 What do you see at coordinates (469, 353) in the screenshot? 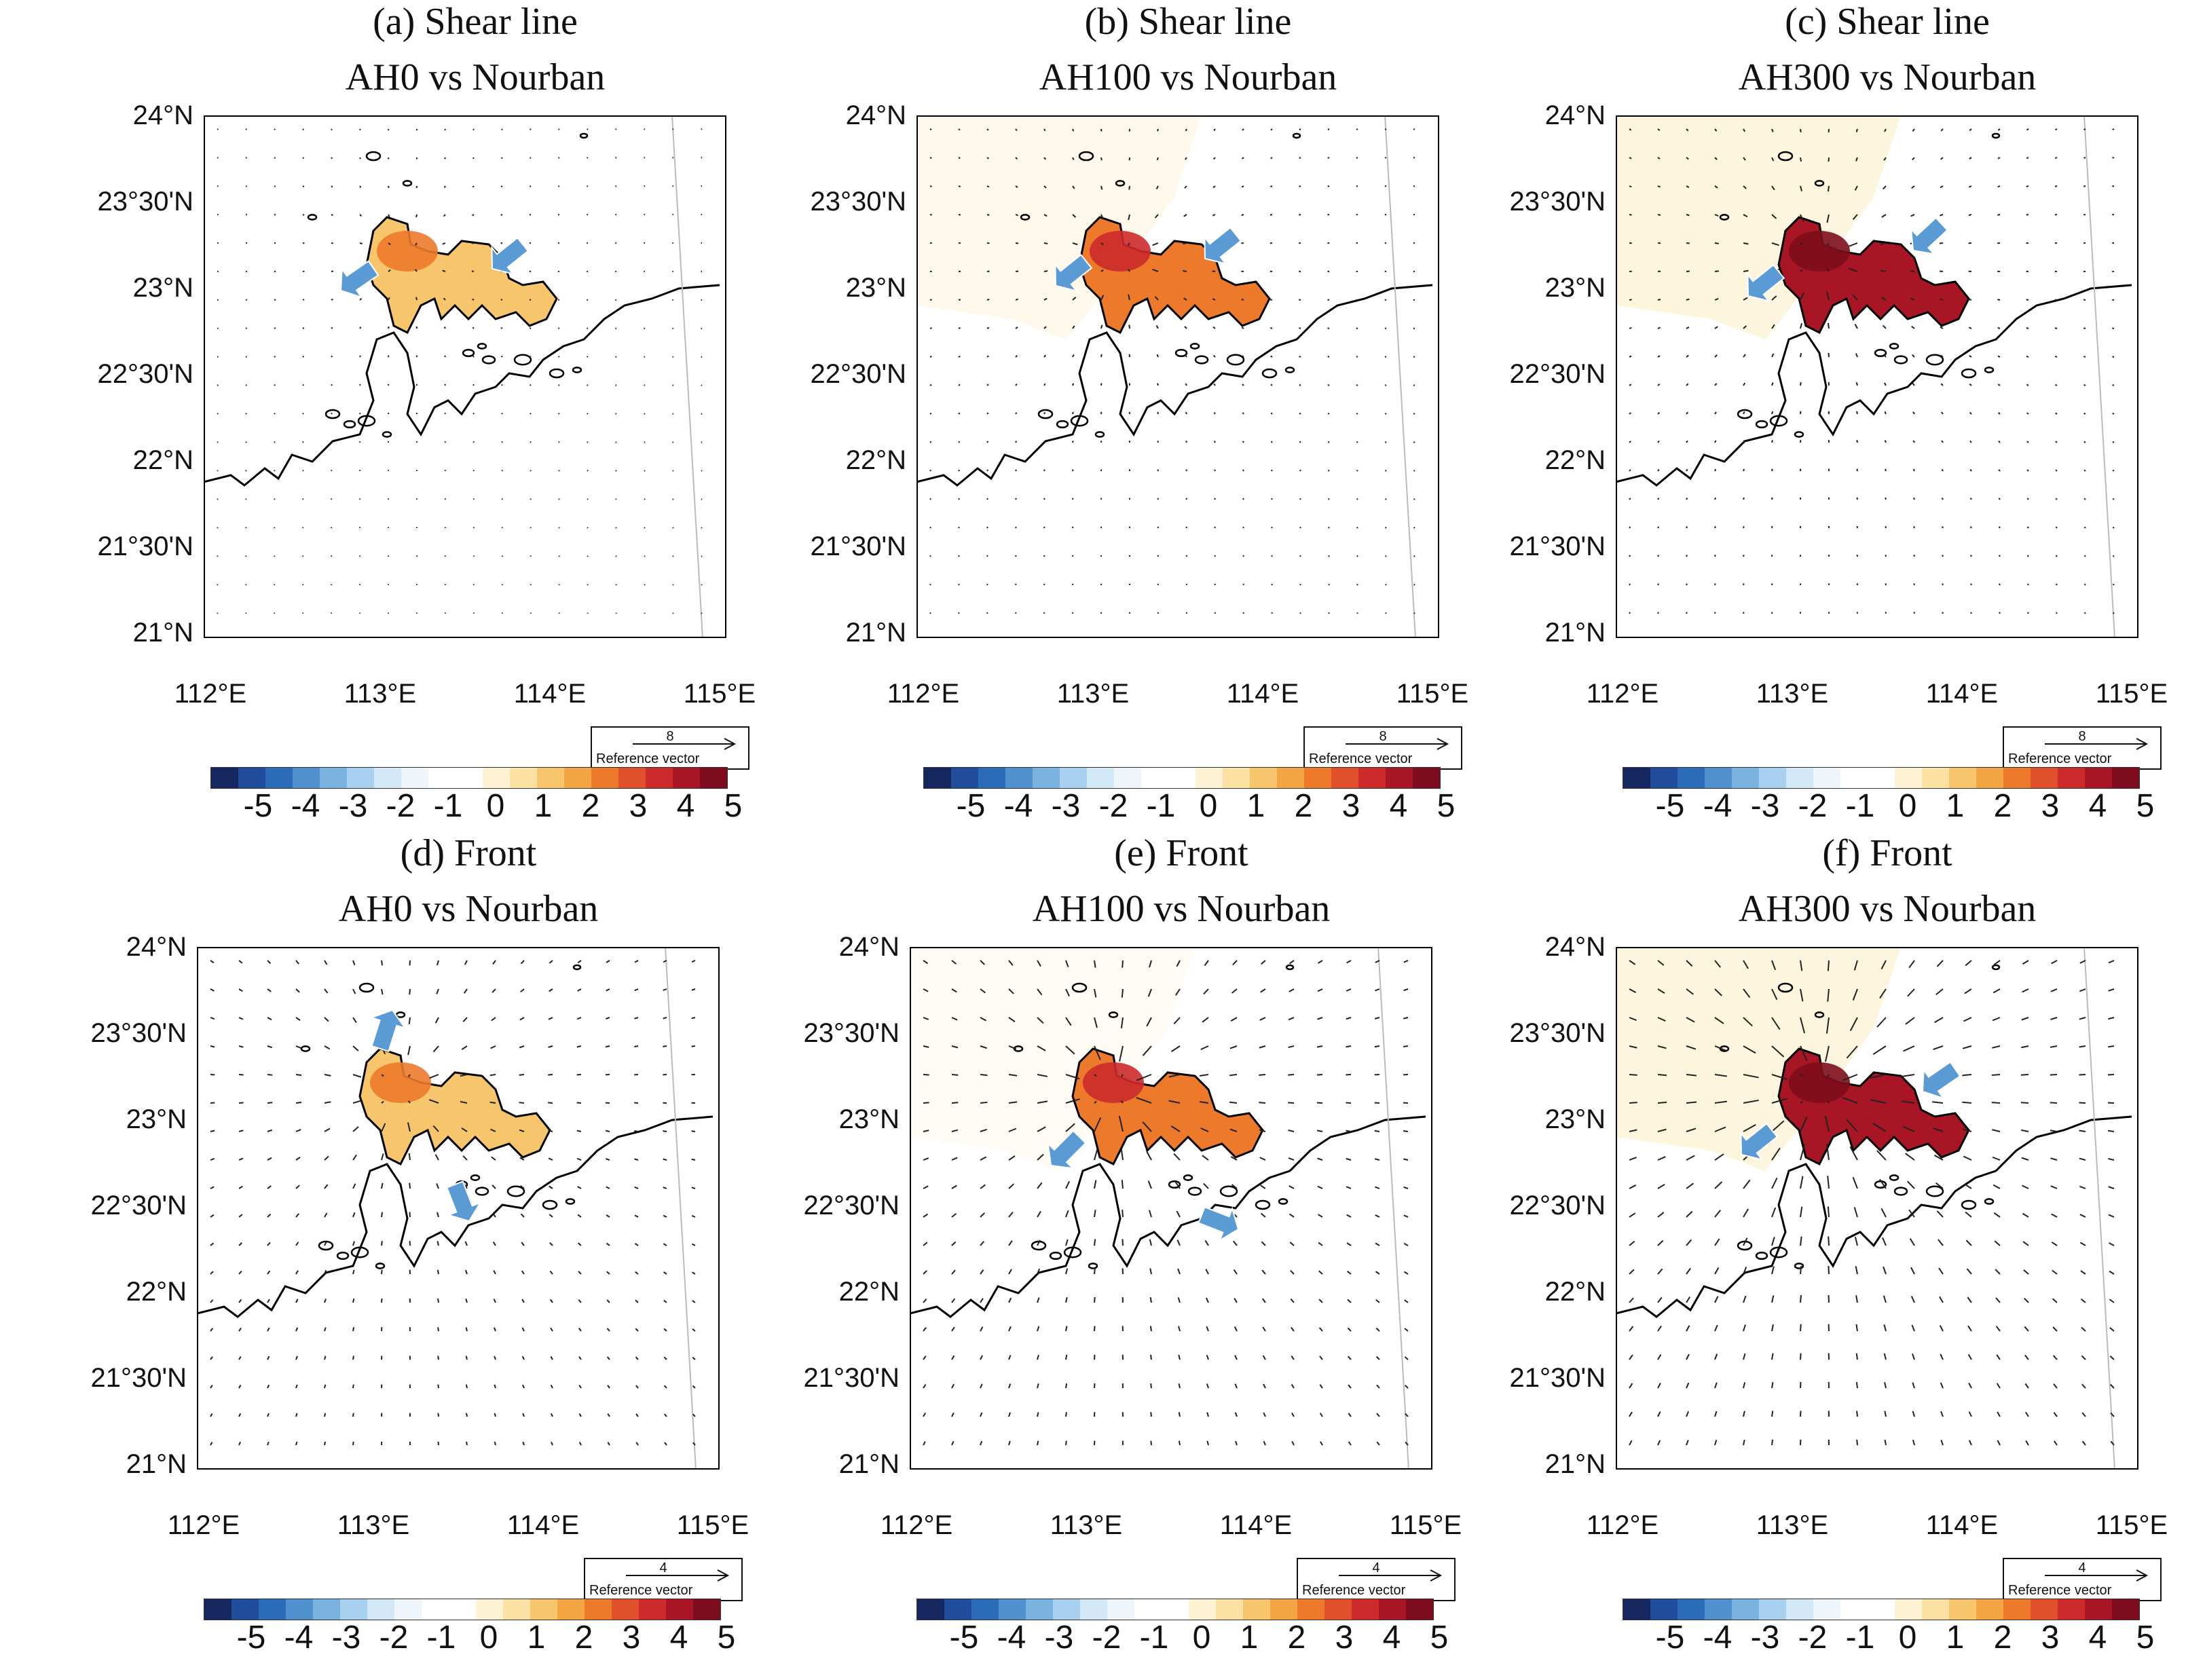
I see `island` at bounding box center [469, 353].